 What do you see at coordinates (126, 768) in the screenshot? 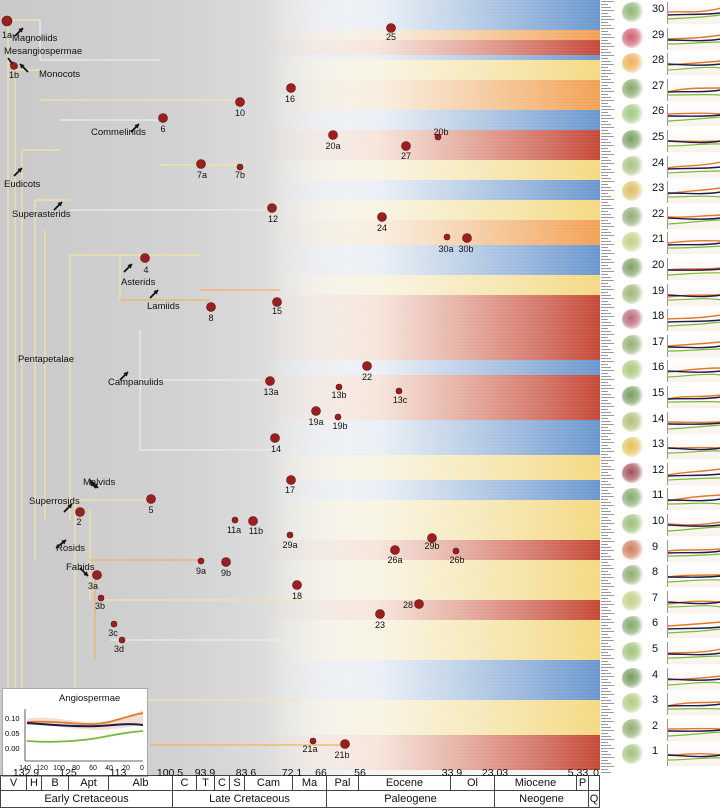
I see `inset-x-tick: 20` at bounding box center [126, 768].